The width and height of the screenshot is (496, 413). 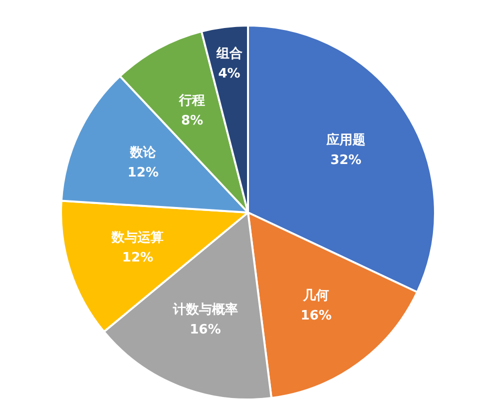 I want to click on data-label: 32%, so click(x=346, y=160).